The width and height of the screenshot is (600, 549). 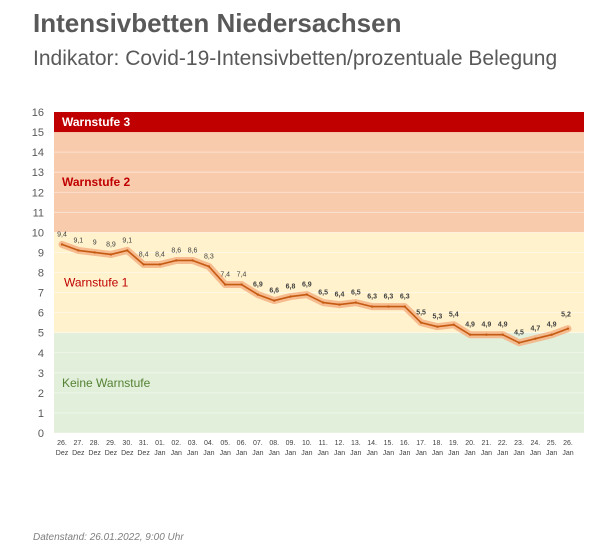 What do you see at coordinates (568, 443) in the screenshot?
I see `x-tick-day: 26.` at bounding box center [568, 443].